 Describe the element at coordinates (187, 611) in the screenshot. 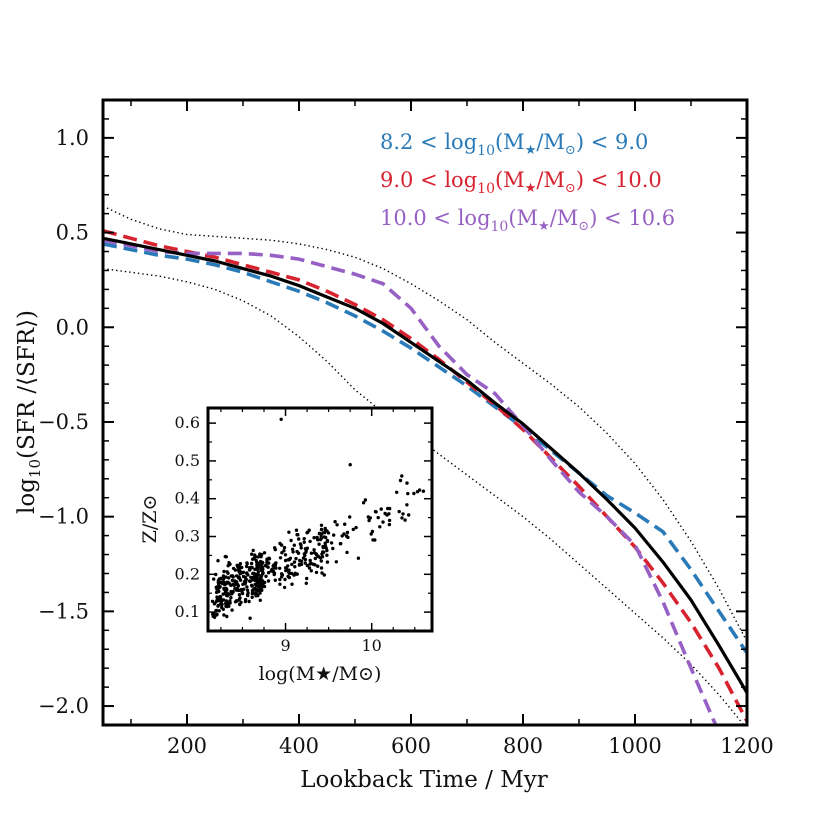

I see `inset-y-tick-label: 0.1` at that location.